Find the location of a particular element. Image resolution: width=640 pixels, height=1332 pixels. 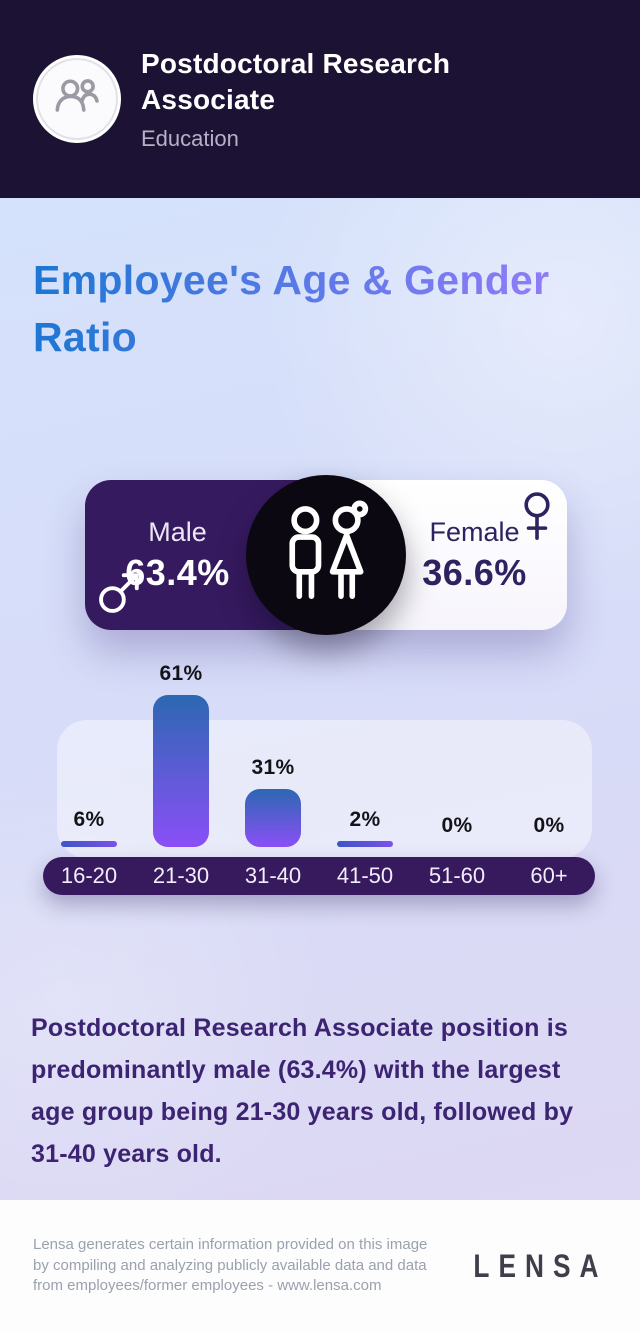

male-symbol-icon is located at coordinates (120, 594).